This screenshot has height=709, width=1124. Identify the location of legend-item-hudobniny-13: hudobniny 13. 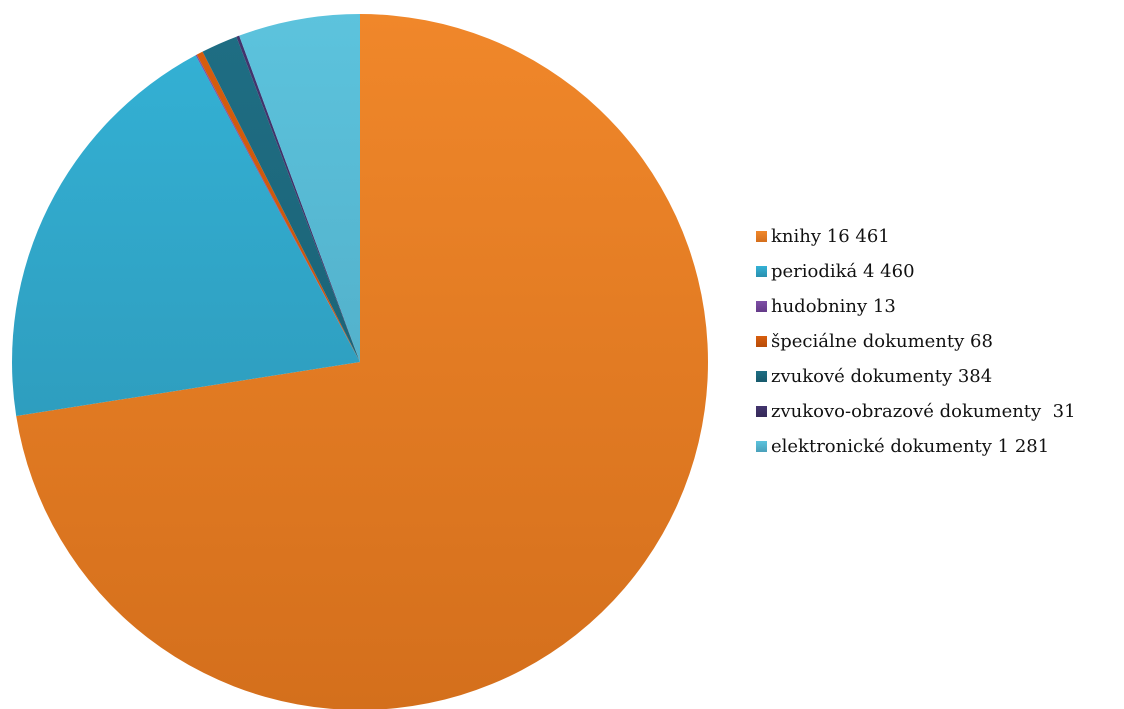
(916, 306).